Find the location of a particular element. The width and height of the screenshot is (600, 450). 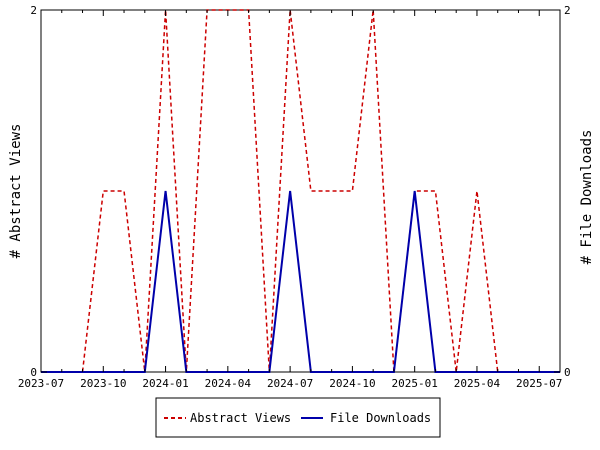

y-axis-title-right: # File Downloads is located at coordinates (587, 197).